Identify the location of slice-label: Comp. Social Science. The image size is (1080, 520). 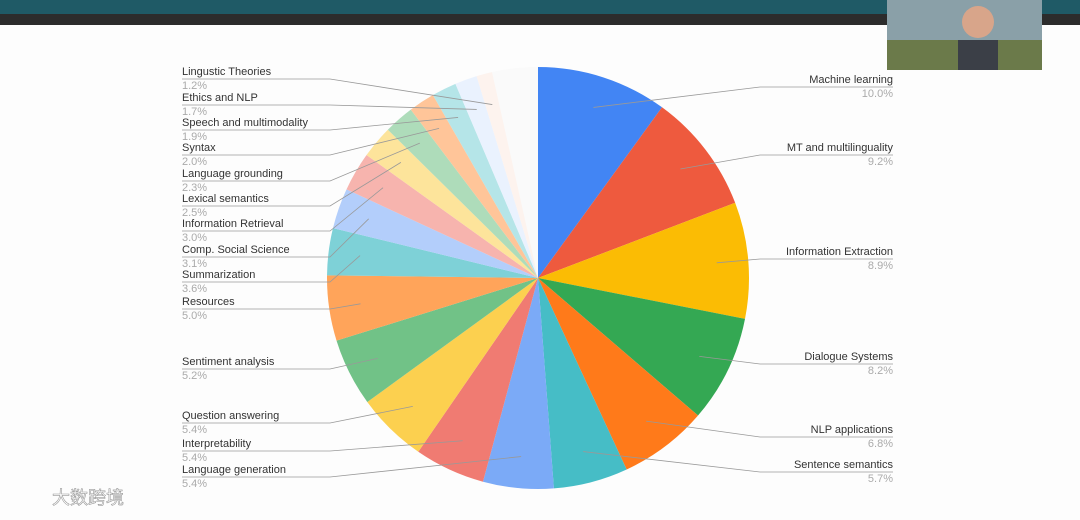
(236, 250).